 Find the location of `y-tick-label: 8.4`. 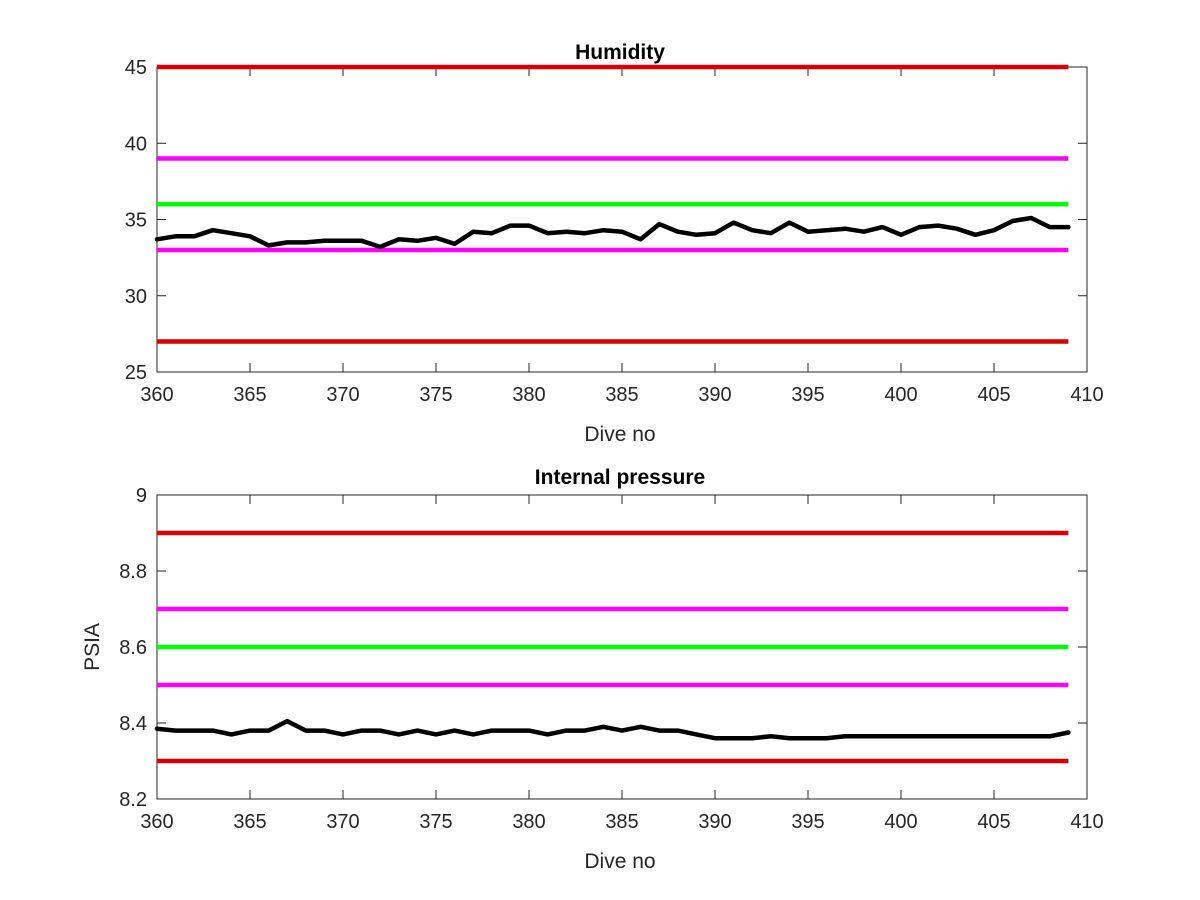

y-tick-label: 8.4 is located at coordinates (133, 724).